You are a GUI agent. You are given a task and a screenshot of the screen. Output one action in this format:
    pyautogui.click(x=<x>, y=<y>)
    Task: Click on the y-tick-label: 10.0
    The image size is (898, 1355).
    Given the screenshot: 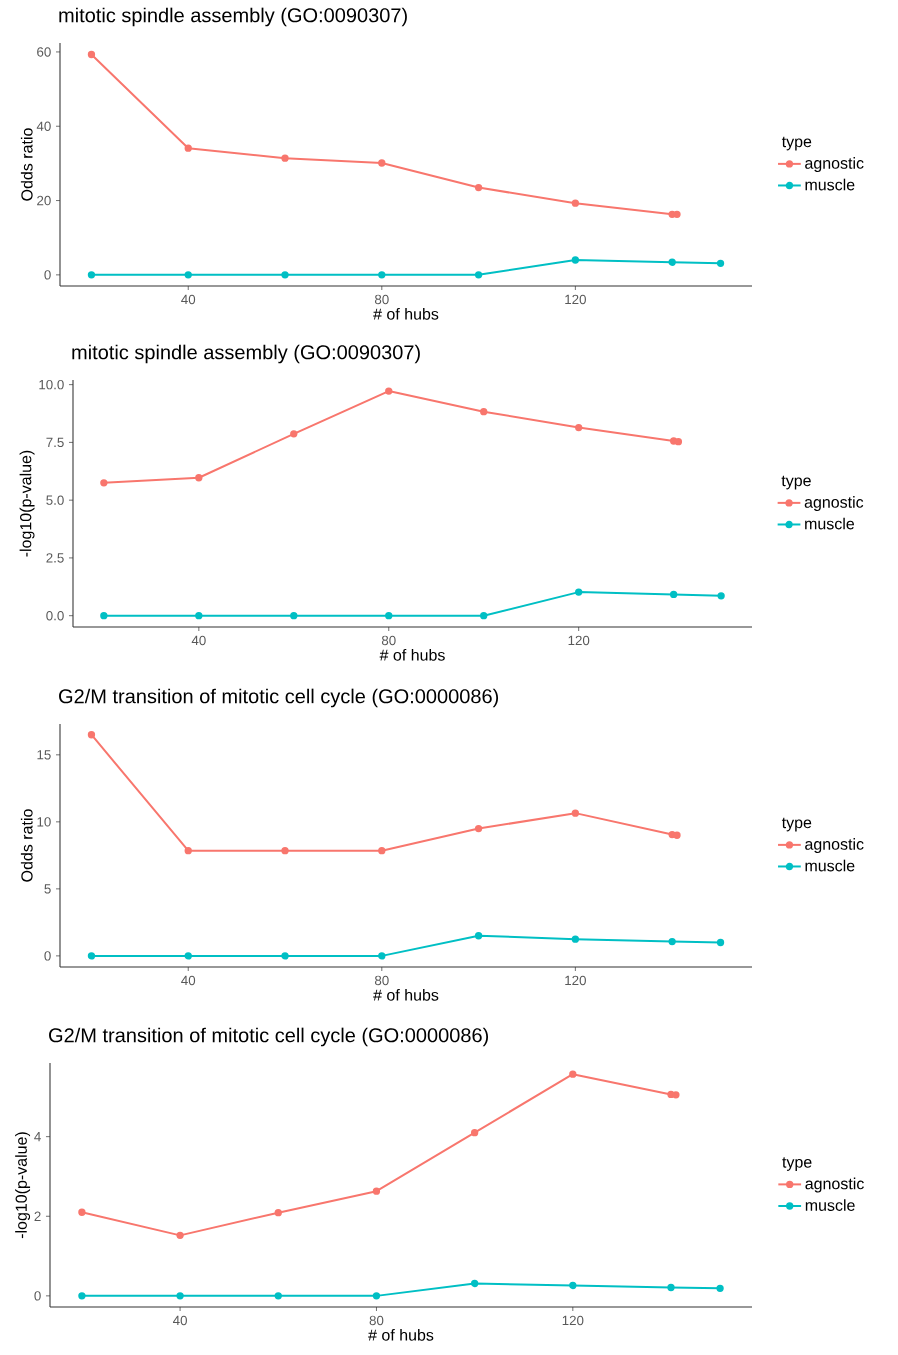 What is the action you would take?
    pyautogui.click(x=51, y=384)
    